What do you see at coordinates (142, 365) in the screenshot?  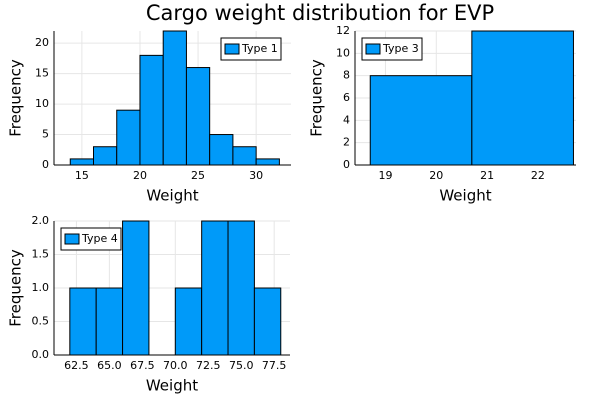 I see `x-tick-label: 67.5` at bounding box center [142, 365].